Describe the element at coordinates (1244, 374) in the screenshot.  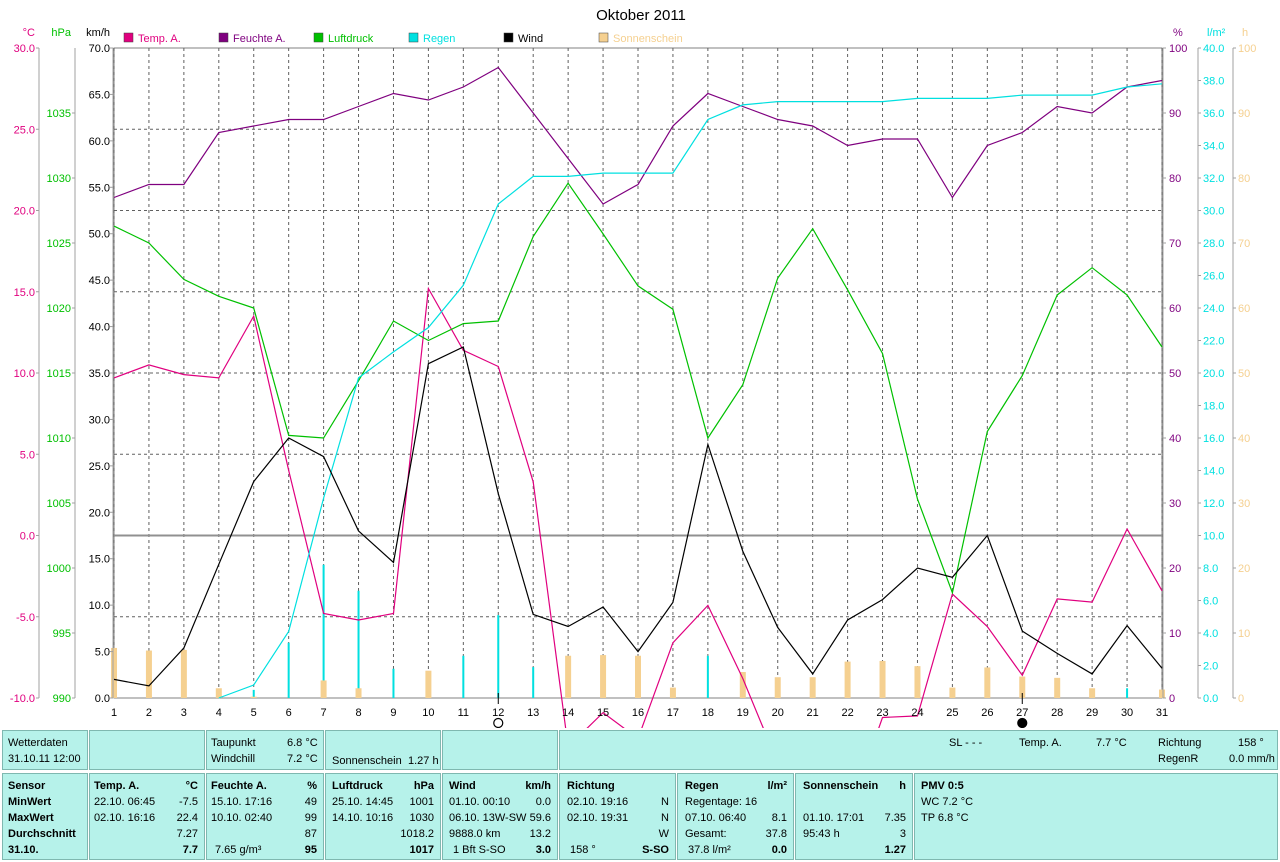
I see `axis-label-sunshine: 50` at that location.